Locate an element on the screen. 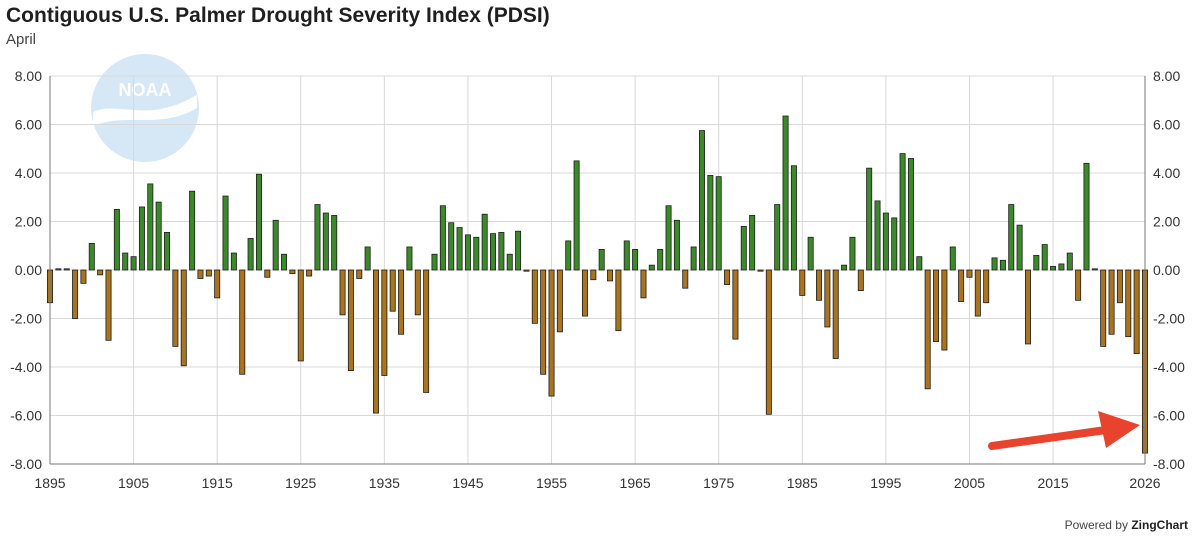  bar-2013 is located at coordinates (1036, 263).